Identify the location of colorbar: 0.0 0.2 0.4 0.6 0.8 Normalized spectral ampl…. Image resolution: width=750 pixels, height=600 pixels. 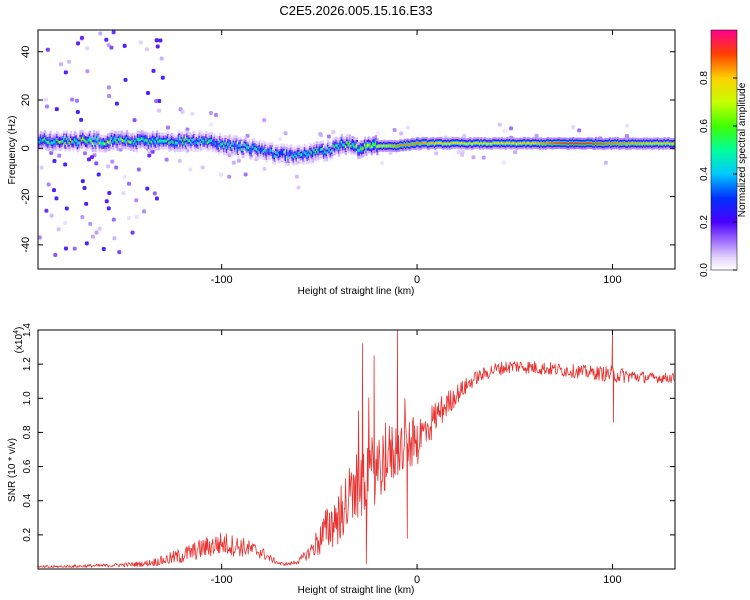
(723, 153).